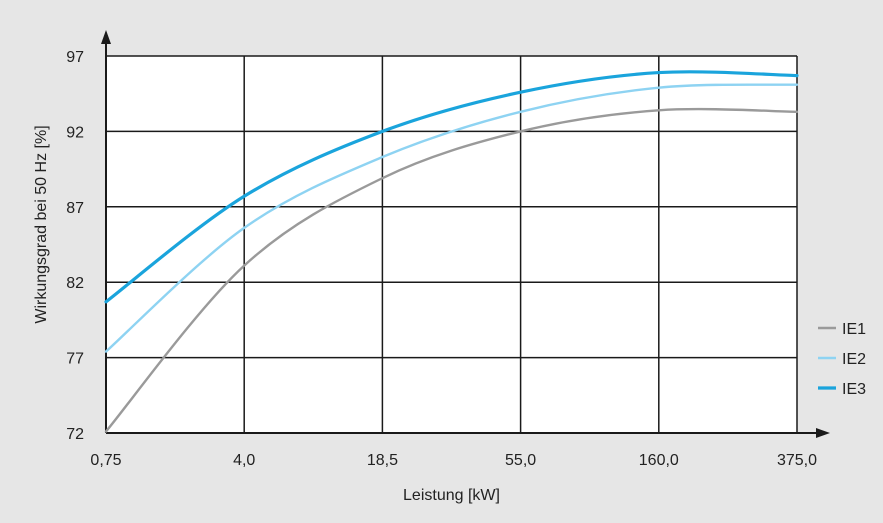 This screenshot has width=883, height=523. Describe the element at coordinates (75, 359) in the screenshot. I see `y-tick-label: 77` at that location.